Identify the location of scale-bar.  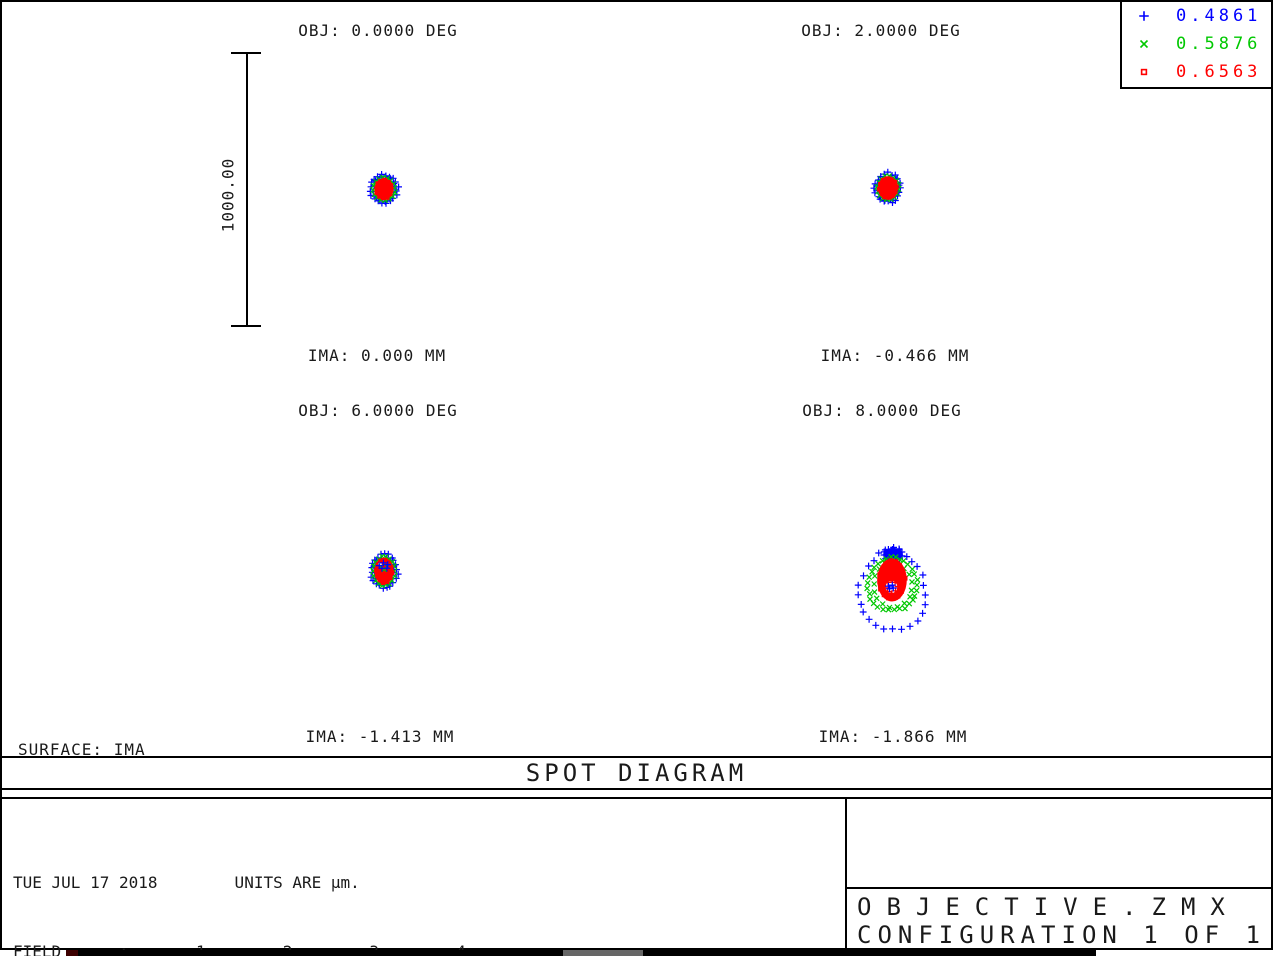
(247, 190).